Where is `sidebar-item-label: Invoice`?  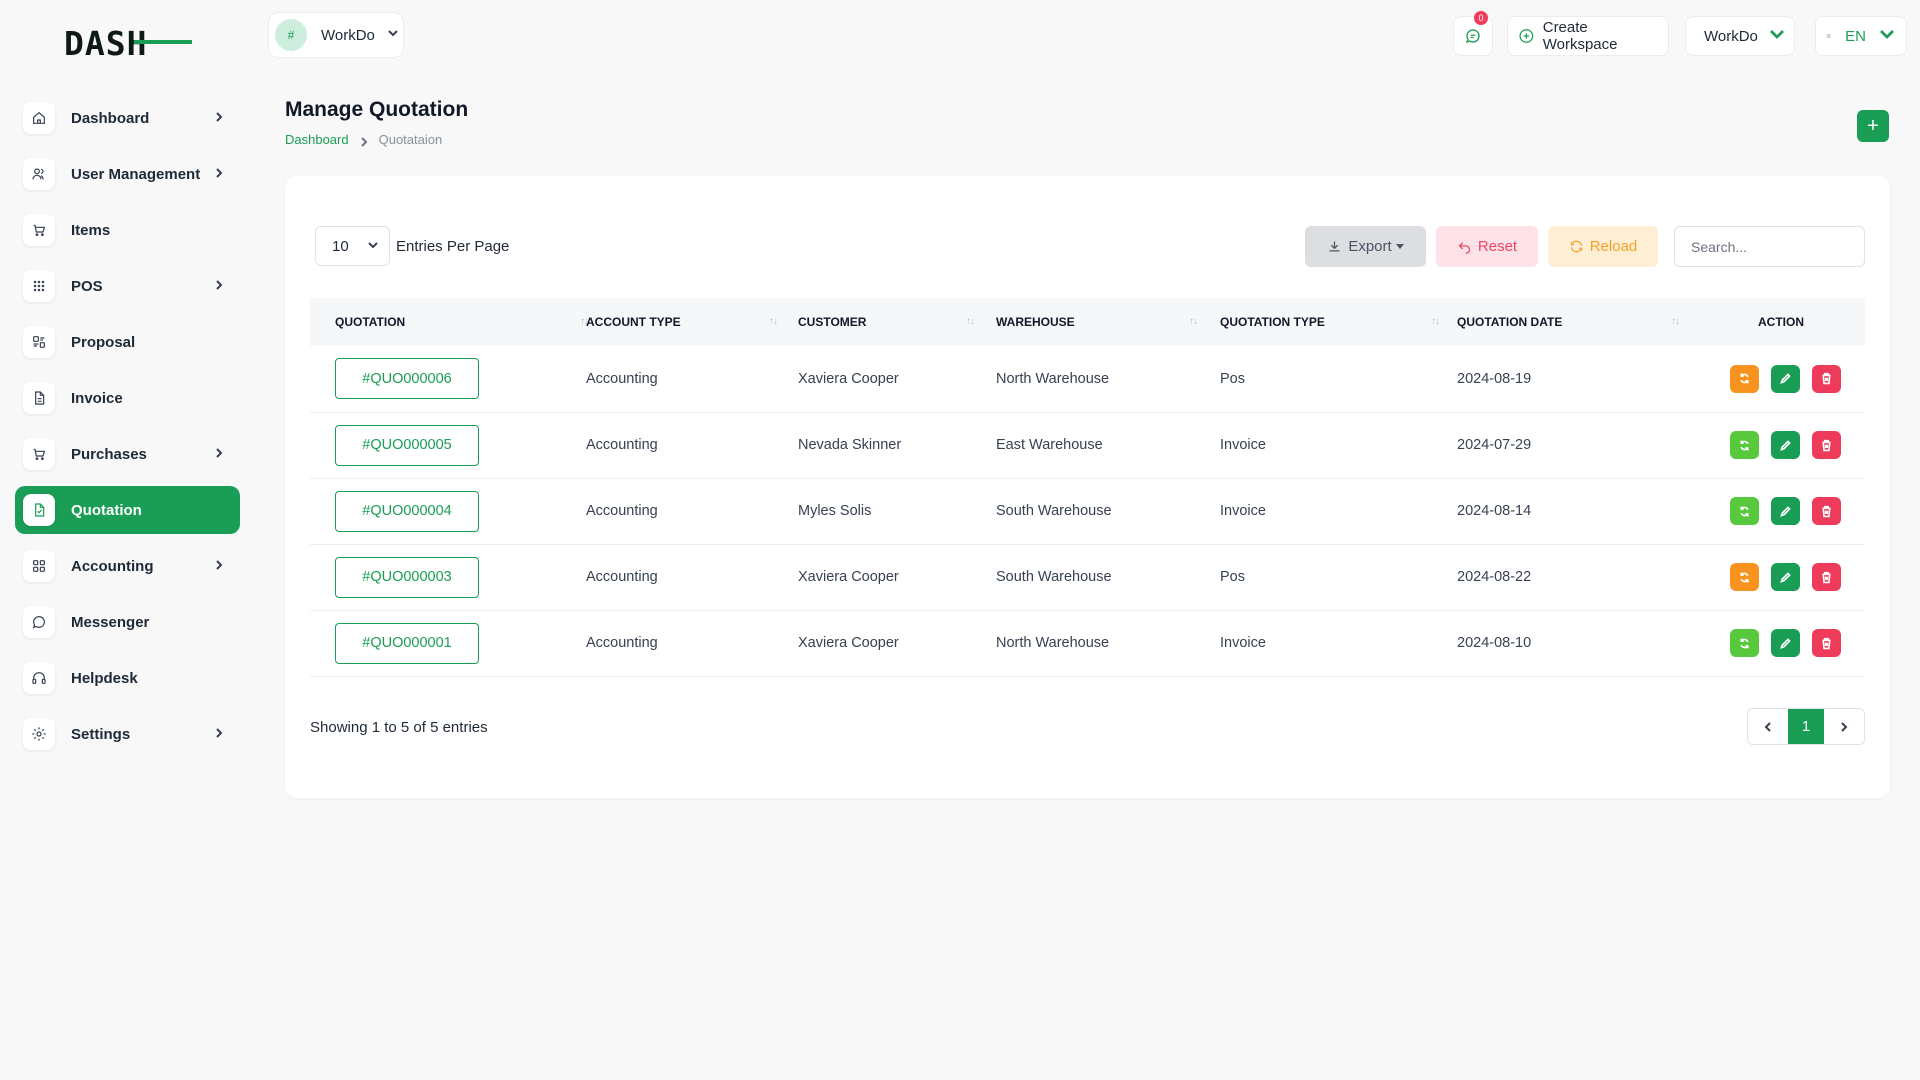
sidebar-item-label: Invoice is located at coordinates (97, 398).